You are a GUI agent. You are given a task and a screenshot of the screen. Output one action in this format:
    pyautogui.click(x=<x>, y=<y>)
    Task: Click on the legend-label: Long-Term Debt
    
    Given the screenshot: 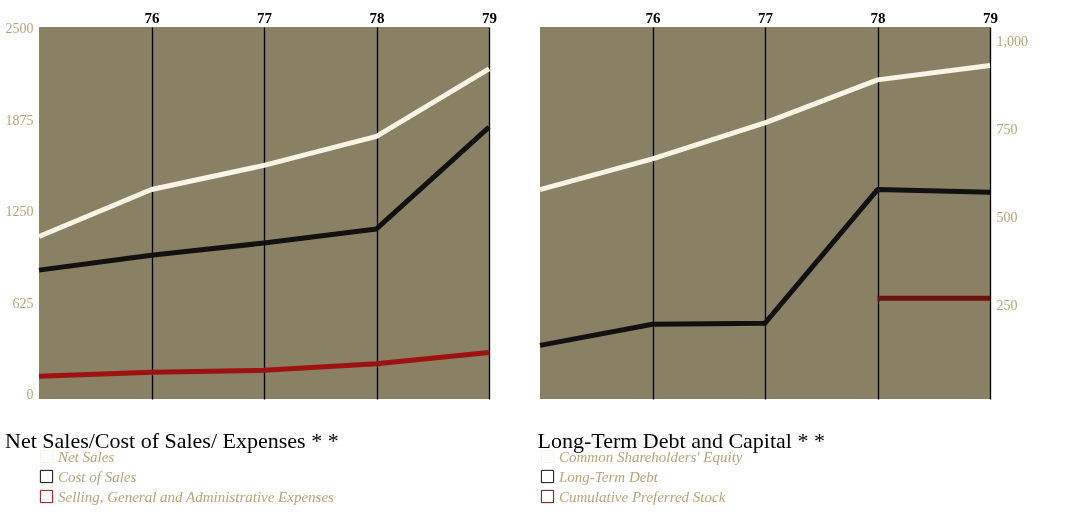 What is the action you would take?
    pyautogui.click(x=608, y=476)
    